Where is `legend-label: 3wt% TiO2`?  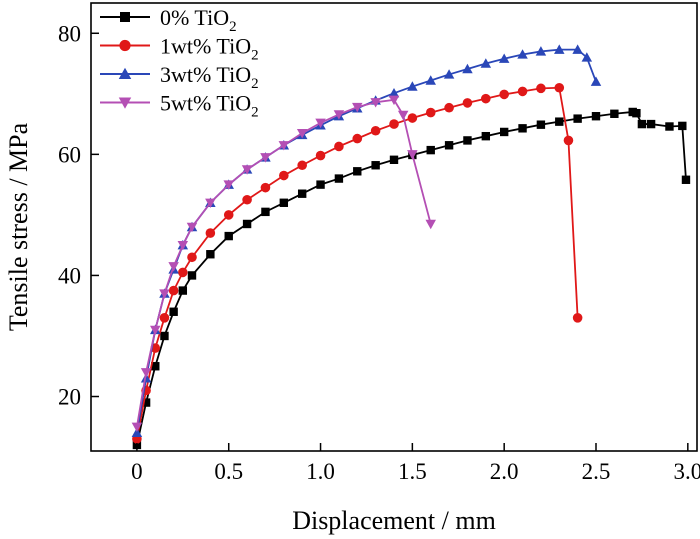 legend-label: 3wt% TiO2 is located at coordinates (209, 77).